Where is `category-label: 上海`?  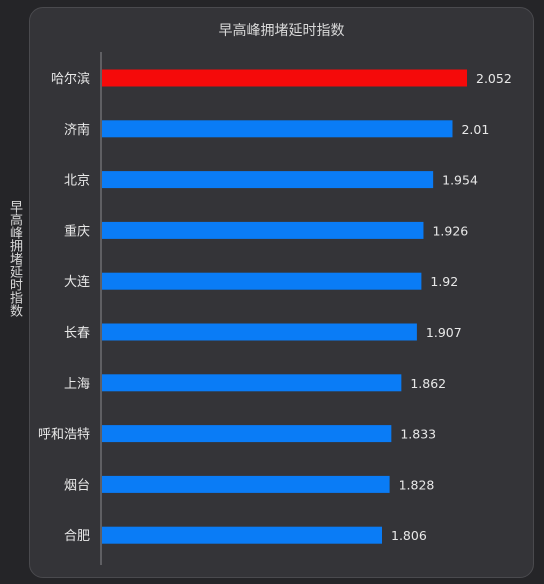
category-label: 上海 is located at coordinates (77, 384).